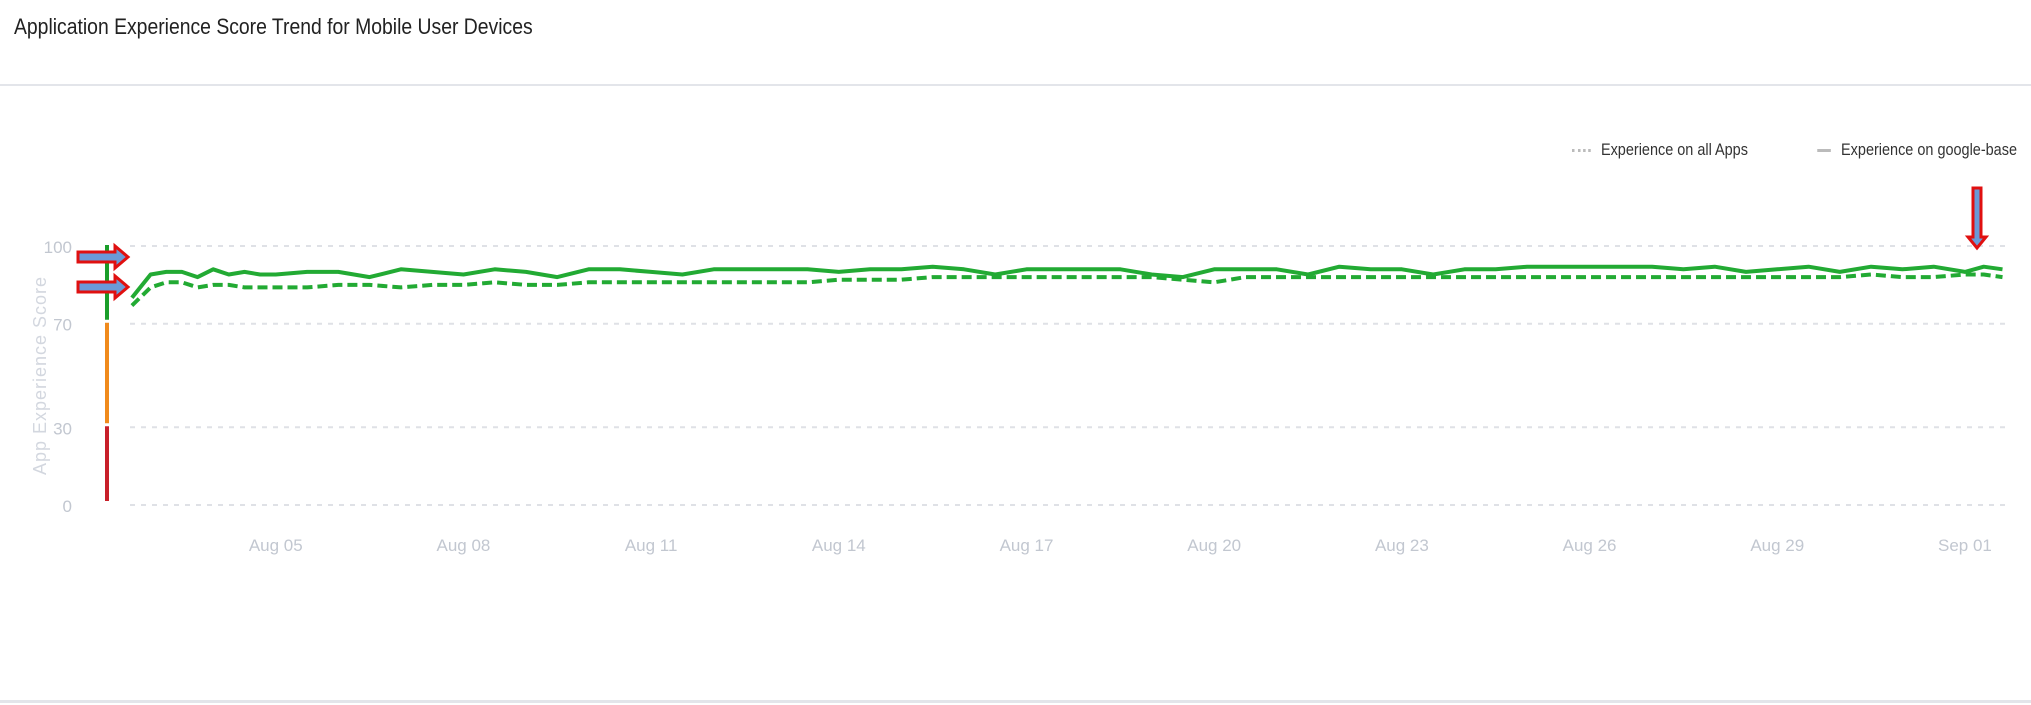  I want to click on x-tick-label: Aug 11, so click(651, 545).